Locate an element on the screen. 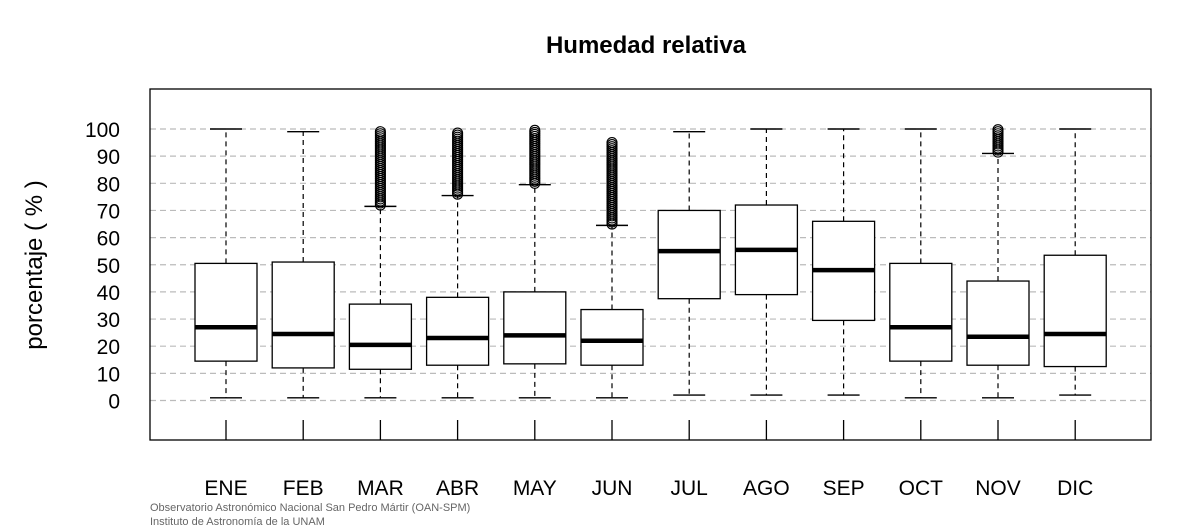 The width and height of the screenshot is (1181, 531). box-jul is located at coordinates (689, 263).